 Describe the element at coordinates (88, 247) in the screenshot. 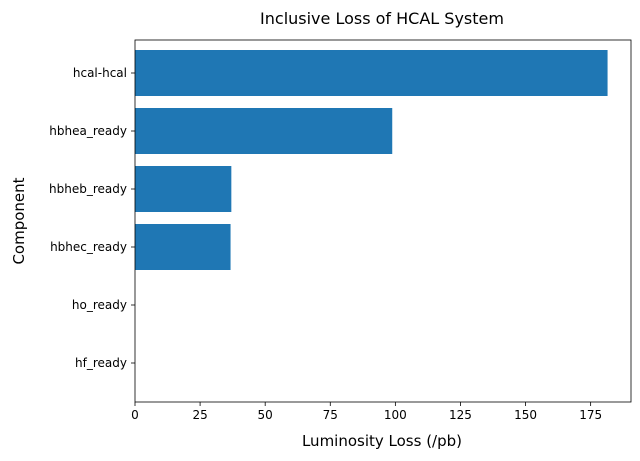

I see `y-tick-label: hbhec_ready` at that location.